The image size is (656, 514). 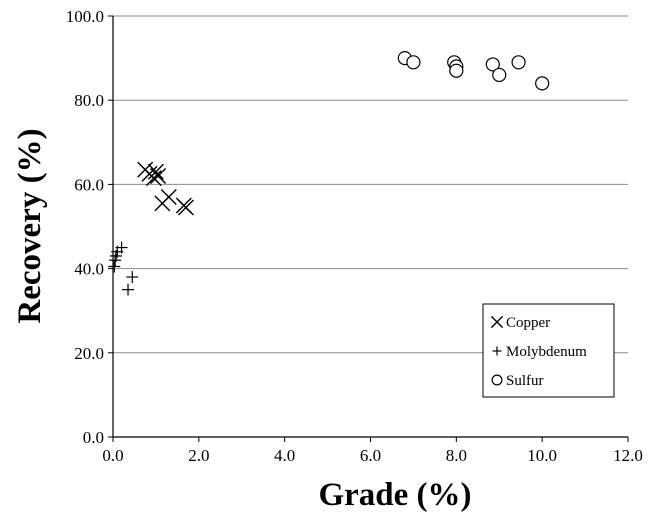 I want to click on x-tick-label: 6.0, so click(x=370, y=455).